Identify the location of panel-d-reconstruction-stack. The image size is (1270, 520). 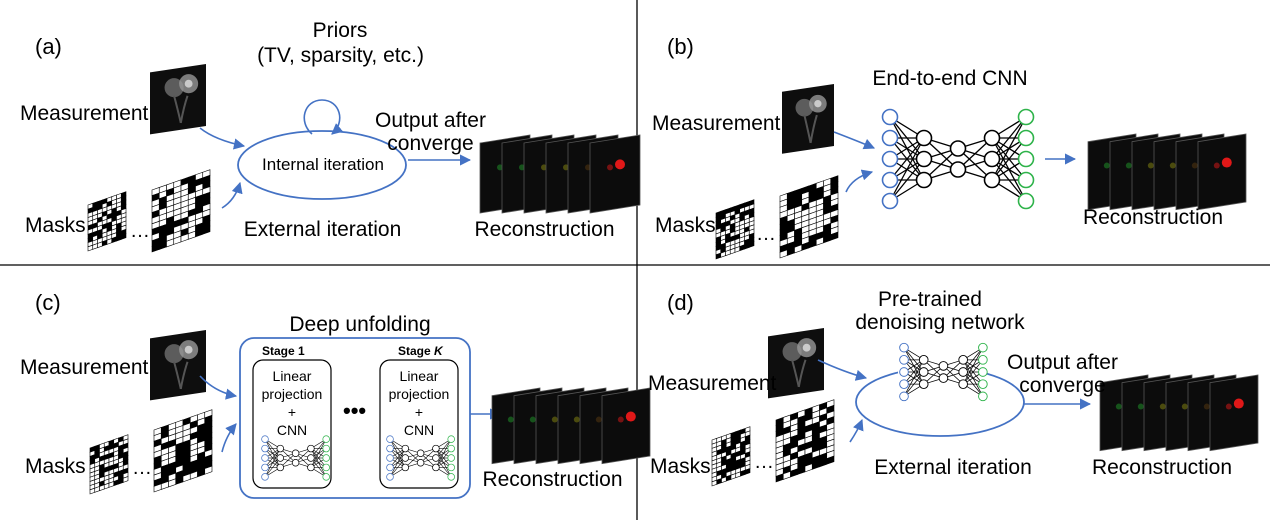
(1179, 413).